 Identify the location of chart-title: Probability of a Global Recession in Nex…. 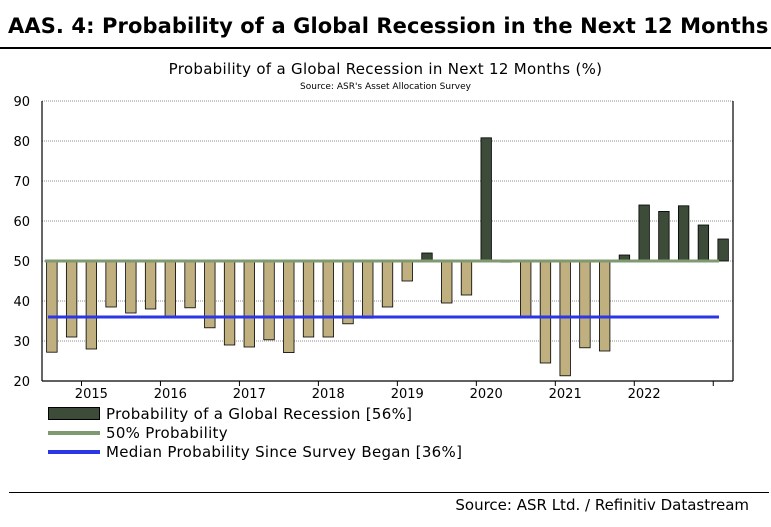
(385, 69).